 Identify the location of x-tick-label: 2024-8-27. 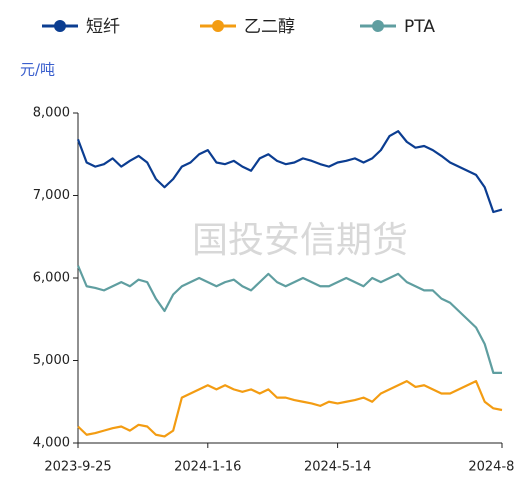
(491, 467).